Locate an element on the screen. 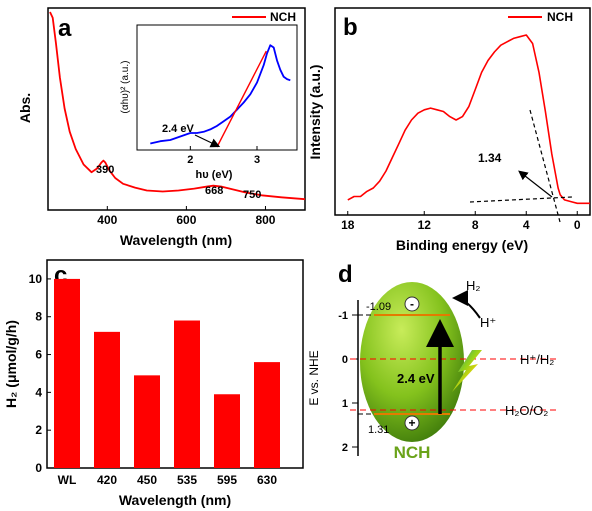 Image resolution: width=592 pixels, height=511 pixels. panel-b-series is located at coordinates (468, 119).